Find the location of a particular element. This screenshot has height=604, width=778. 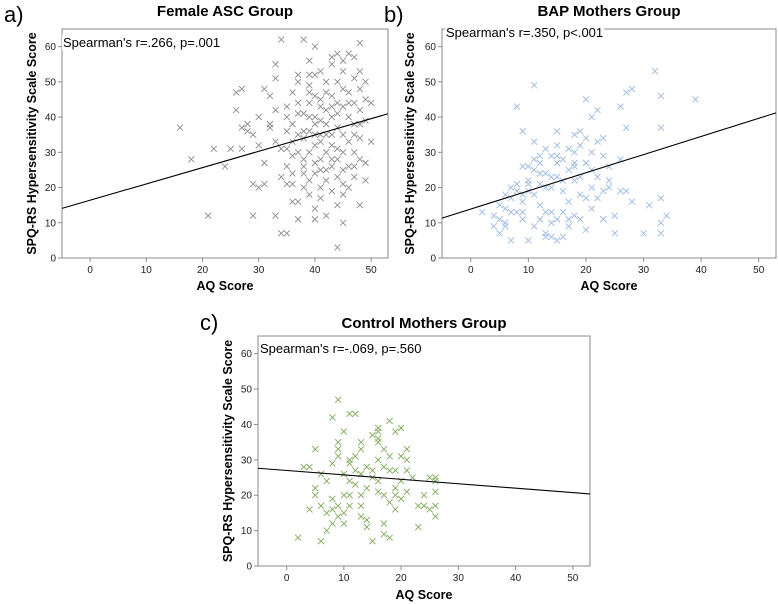

y-tick-label: 0 is located at coordinates (53, 259).